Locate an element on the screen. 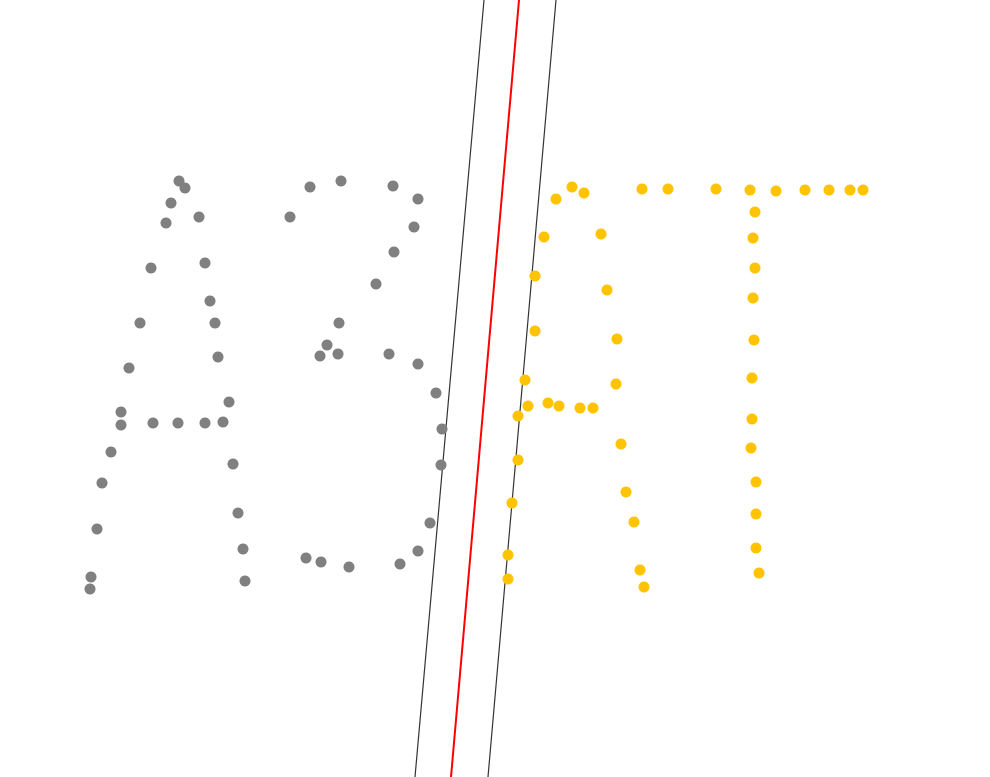 The image size is (990, 777). decision-boundary-line is located at coordinates (485, 388).